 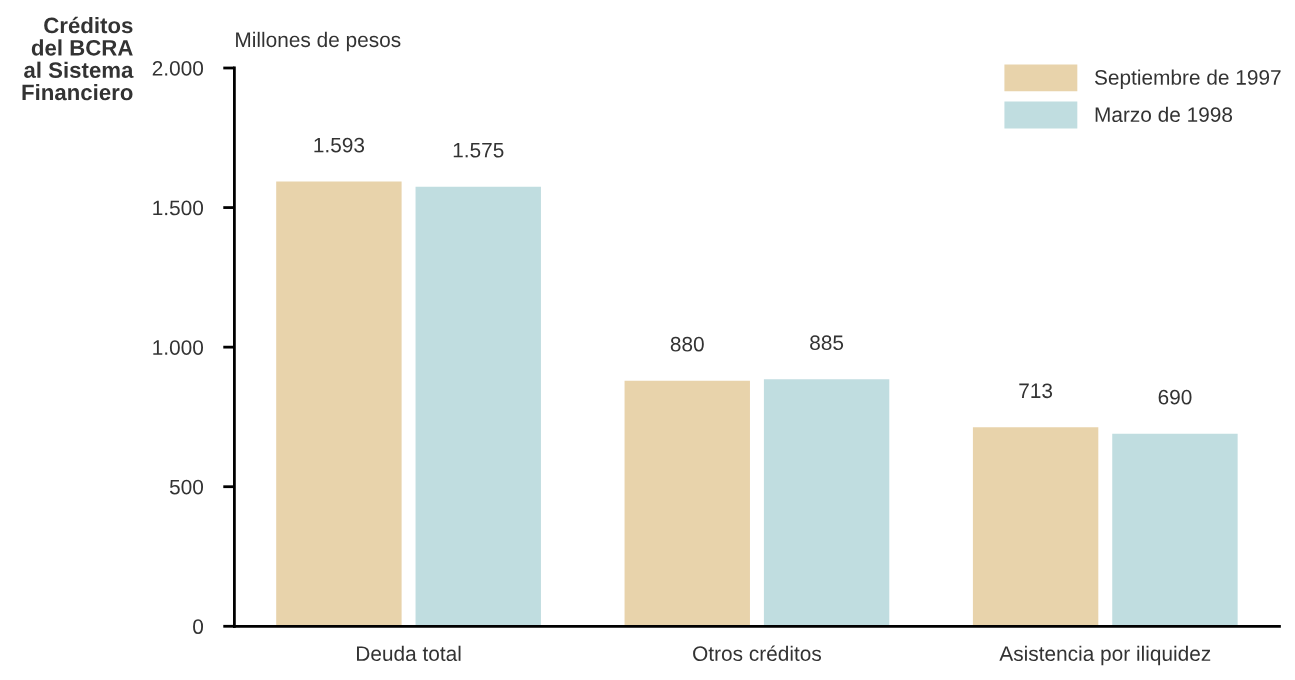 I want to click on y-tick-label: 500, so click(x=186, y=487).